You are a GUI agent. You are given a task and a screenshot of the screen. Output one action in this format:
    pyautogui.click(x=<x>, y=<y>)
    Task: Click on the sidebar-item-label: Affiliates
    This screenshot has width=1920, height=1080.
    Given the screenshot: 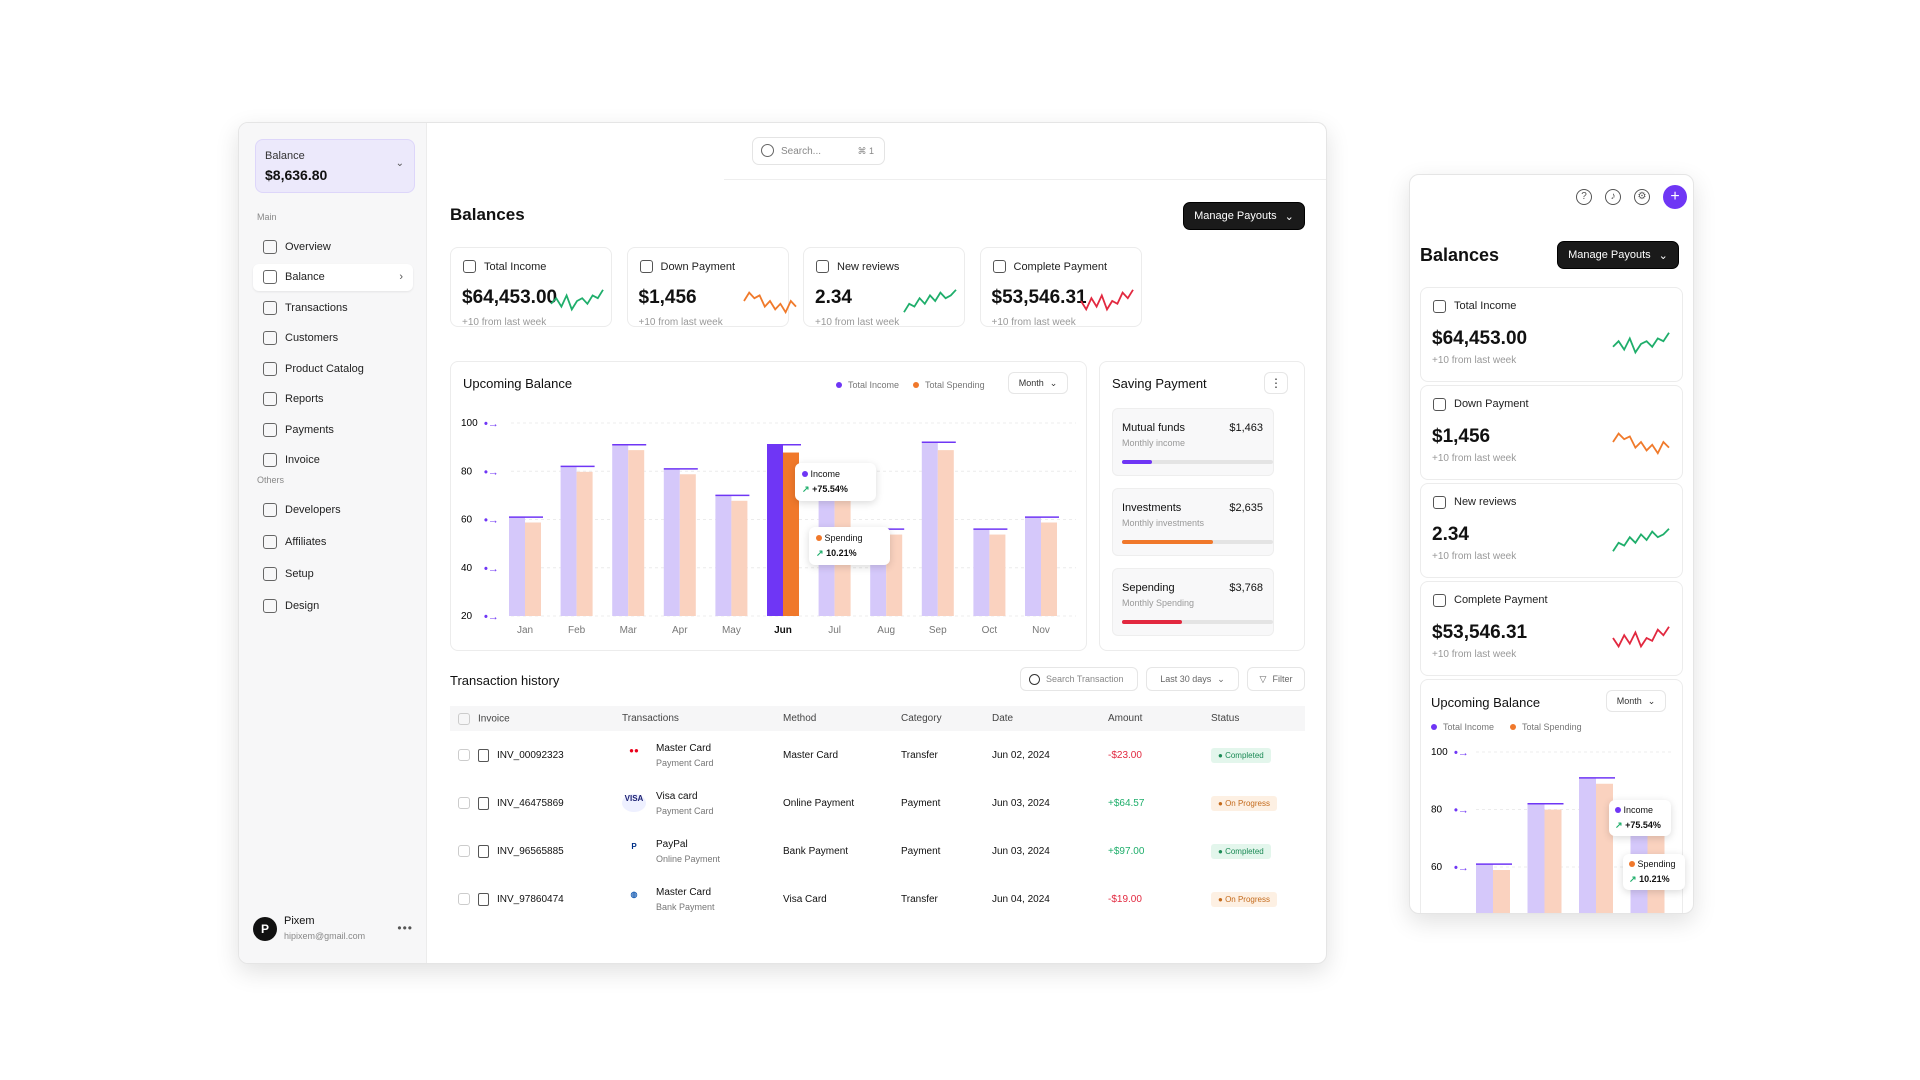 What is the action you would take?
    pyautogui.click(x=306, y=541)
    